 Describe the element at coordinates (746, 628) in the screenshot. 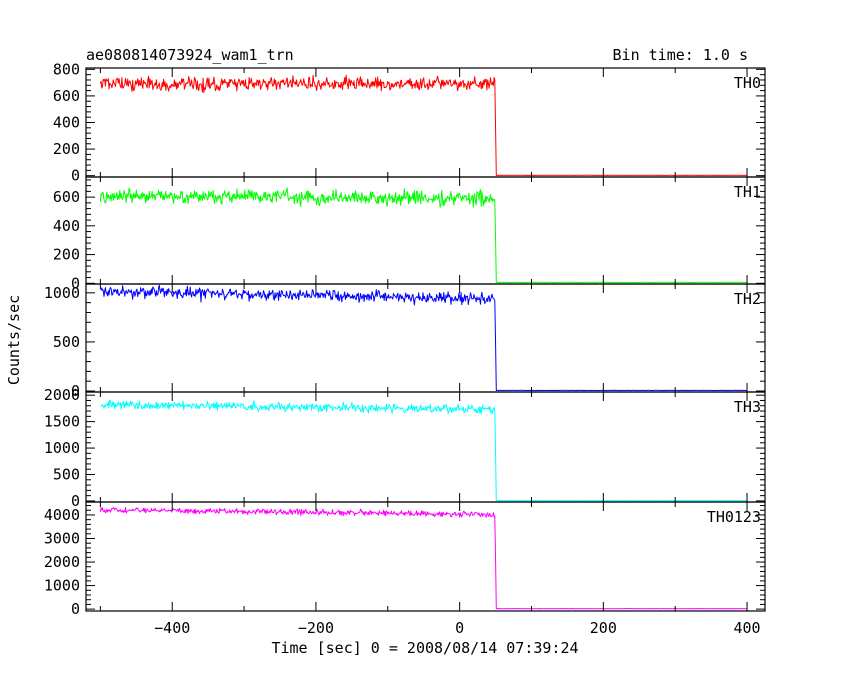

I see `x-tick-label: 400` at that location.